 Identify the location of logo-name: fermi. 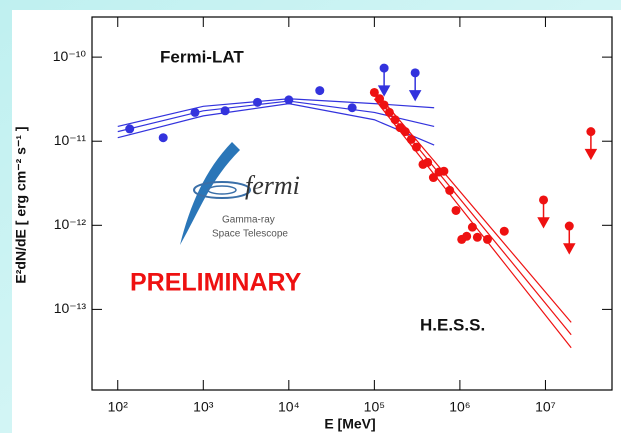
(272, 185).